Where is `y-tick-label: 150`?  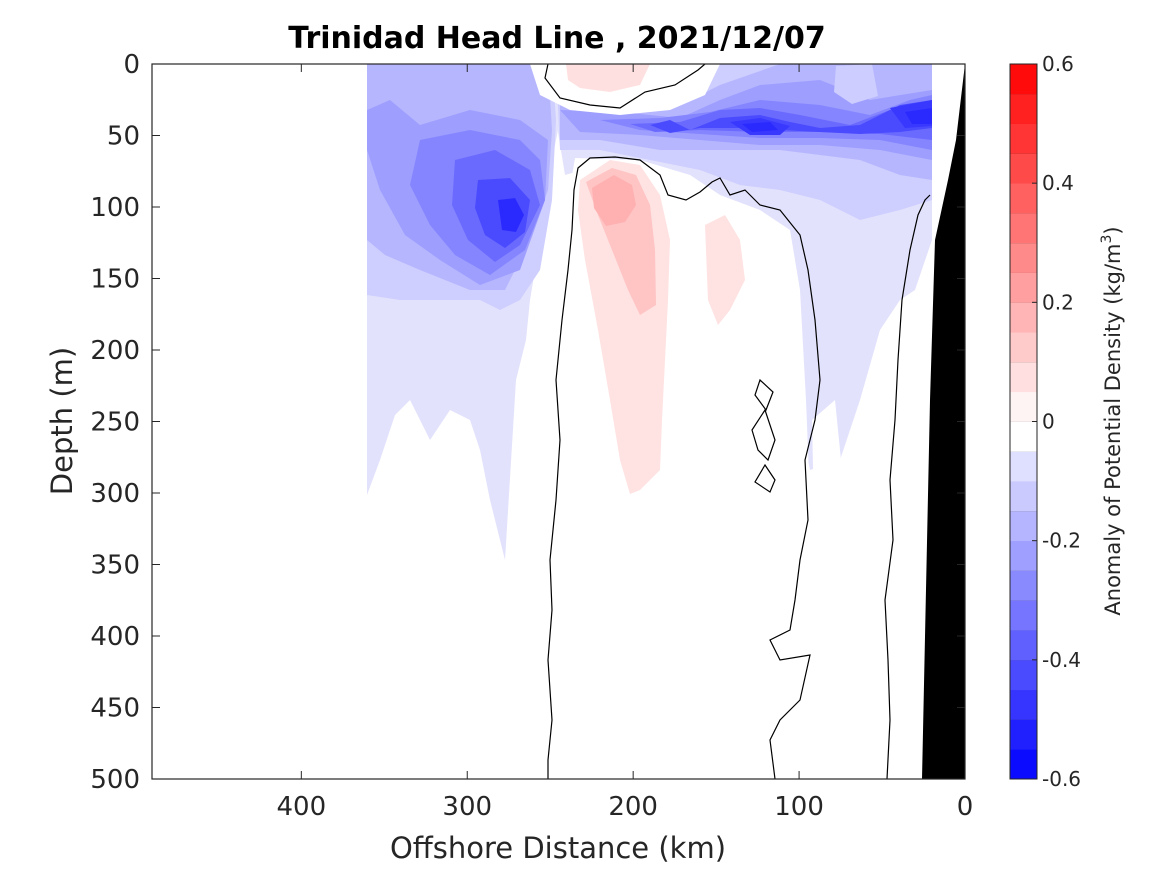
y-tick-label: 150 is located at coordinates (115, 280).